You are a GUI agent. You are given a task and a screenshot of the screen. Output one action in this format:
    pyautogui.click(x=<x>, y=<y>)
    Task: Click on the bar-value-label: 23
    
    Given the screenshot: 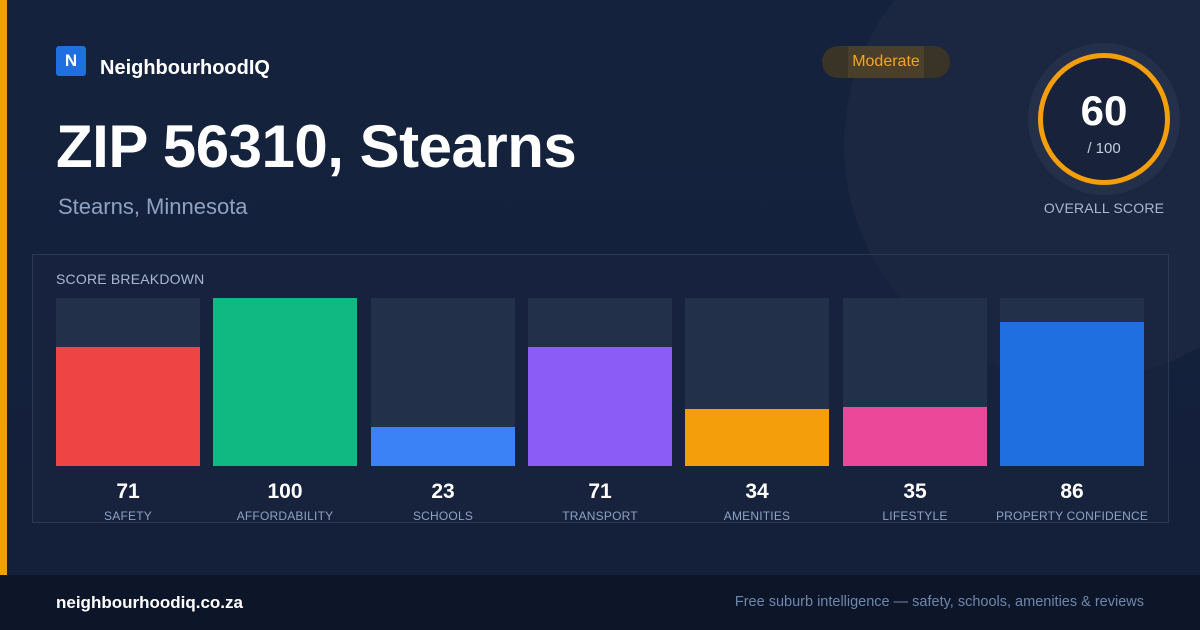 What is the action you would take?
    pyautogui.click(x=443, y=491)
    